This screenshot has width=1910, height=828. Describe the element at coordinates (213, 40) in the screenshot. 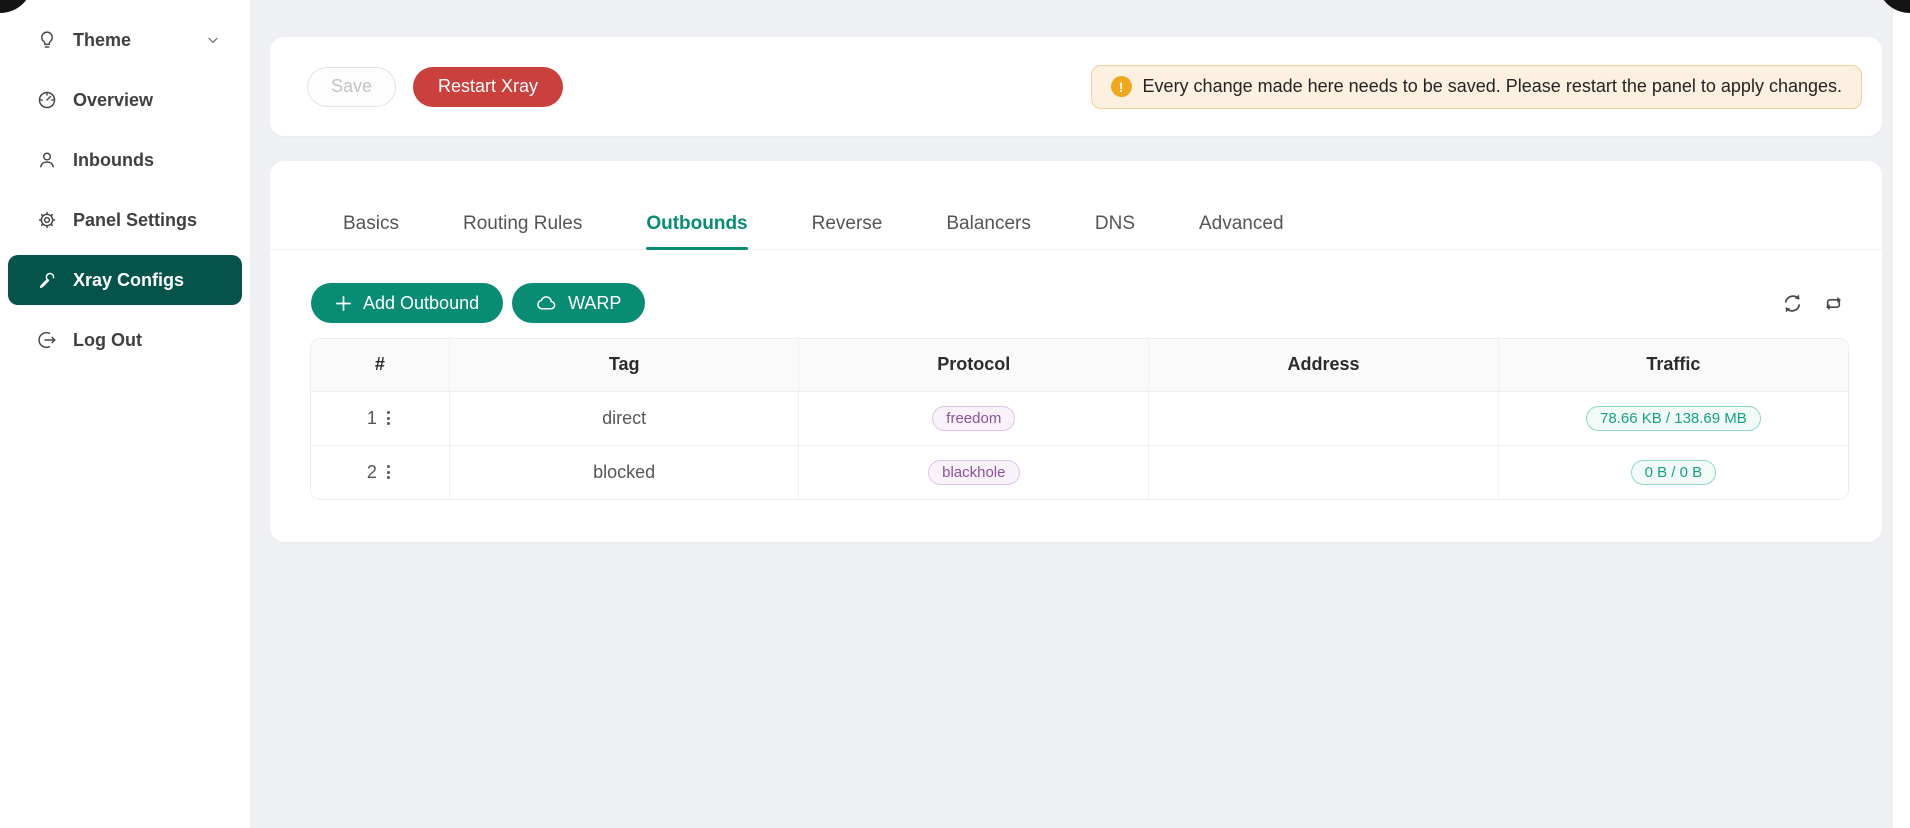

I see `chevron-down-icon` at that location.